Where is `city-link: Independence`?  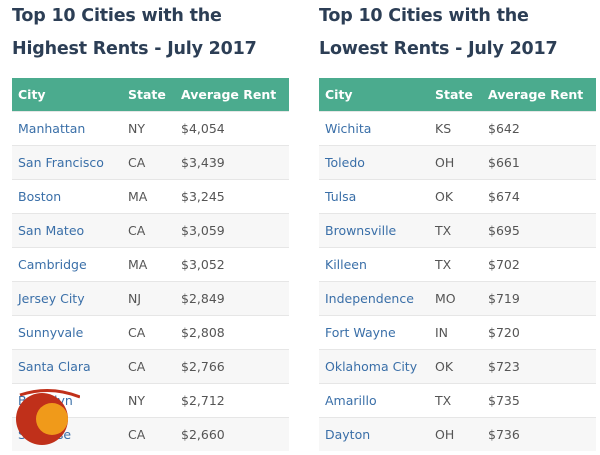 city-link: Independence is located at coordinates (377, 298).